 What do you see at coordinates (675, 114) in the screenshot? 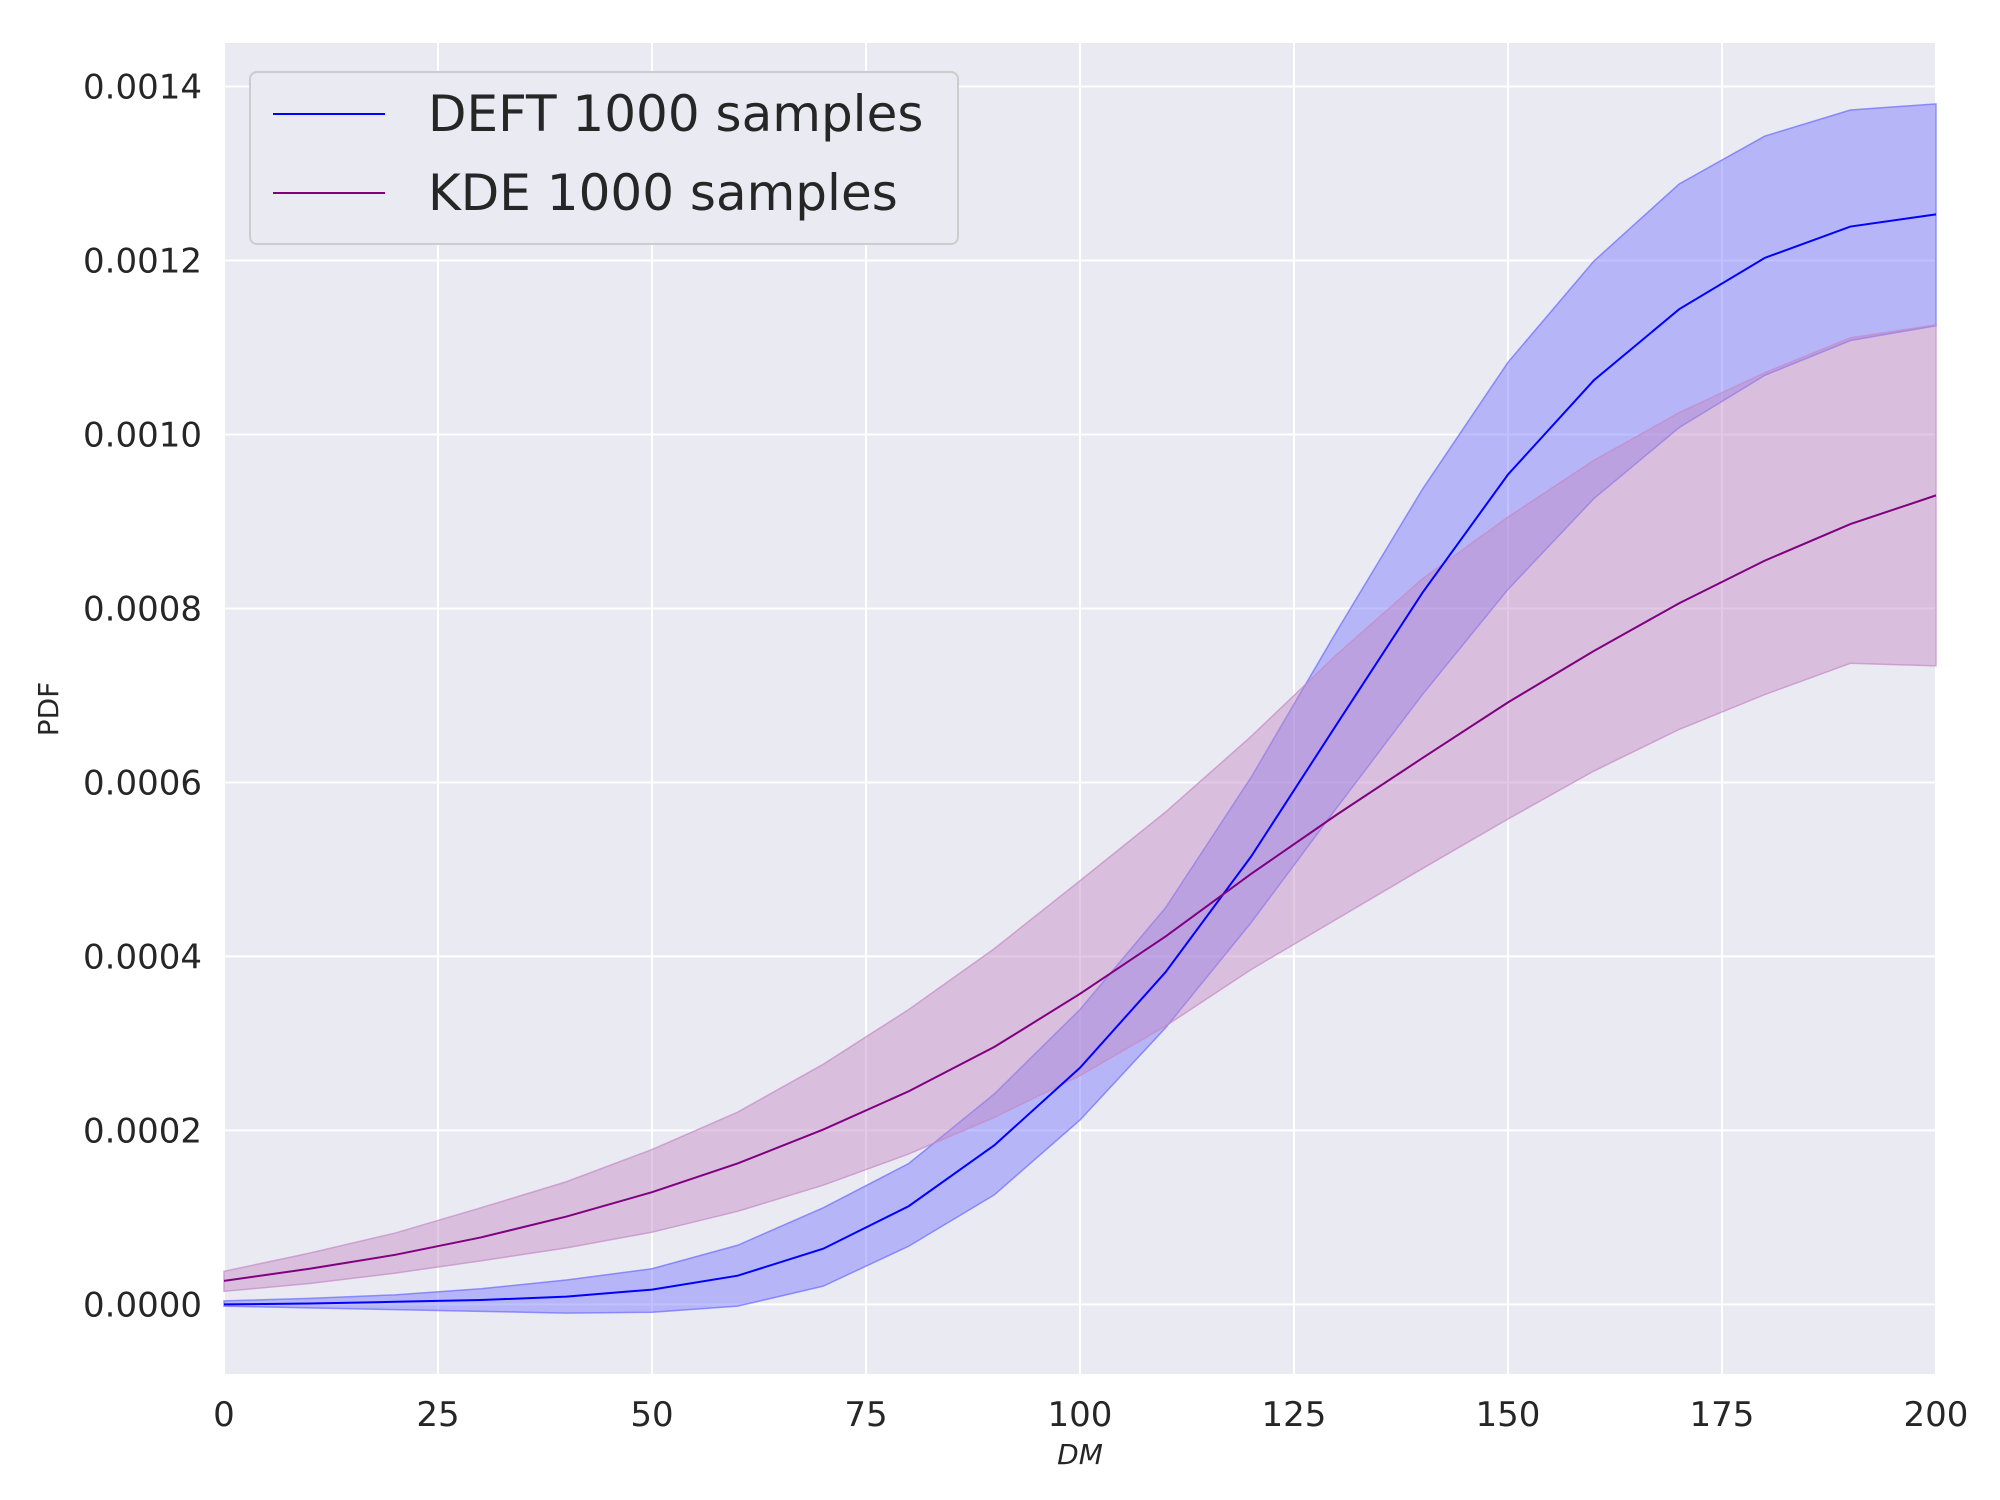
I see `legend-label-deft: DEFT 1000 samples` at bounding box center [675, 114].